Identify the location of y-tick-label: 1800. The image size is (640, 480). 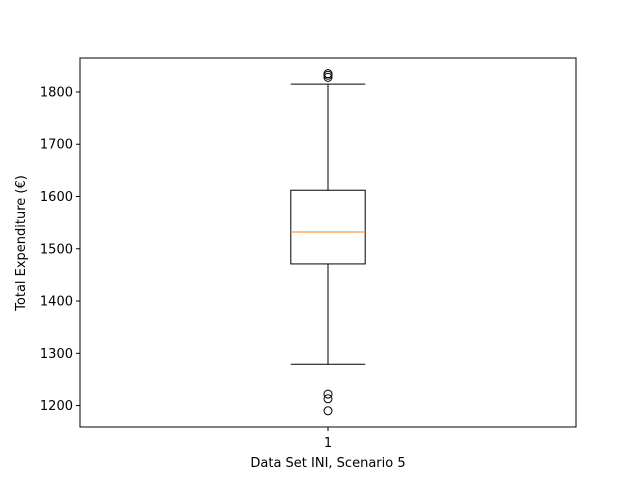
(56, 92).